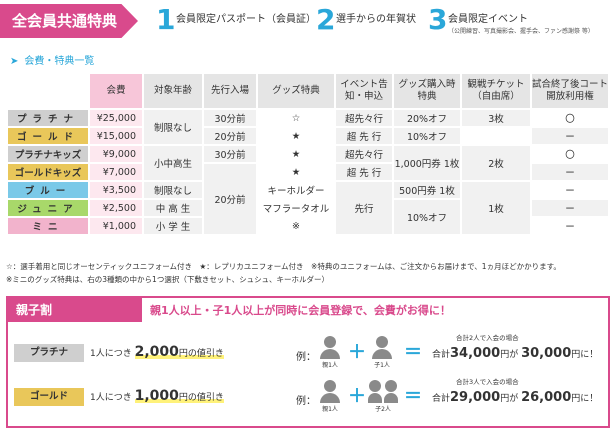 This screenshot has height=432, width=614. Describe the element at coordinates (173, 91) in the screenshot. I see `col-age: 対象年齢` at that location.